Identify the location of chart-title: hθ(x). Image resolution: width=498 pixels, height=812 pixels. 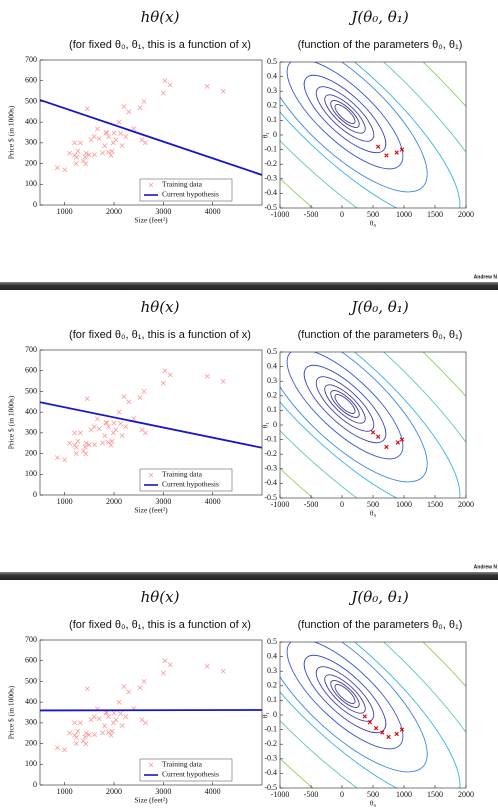
(160, 307).